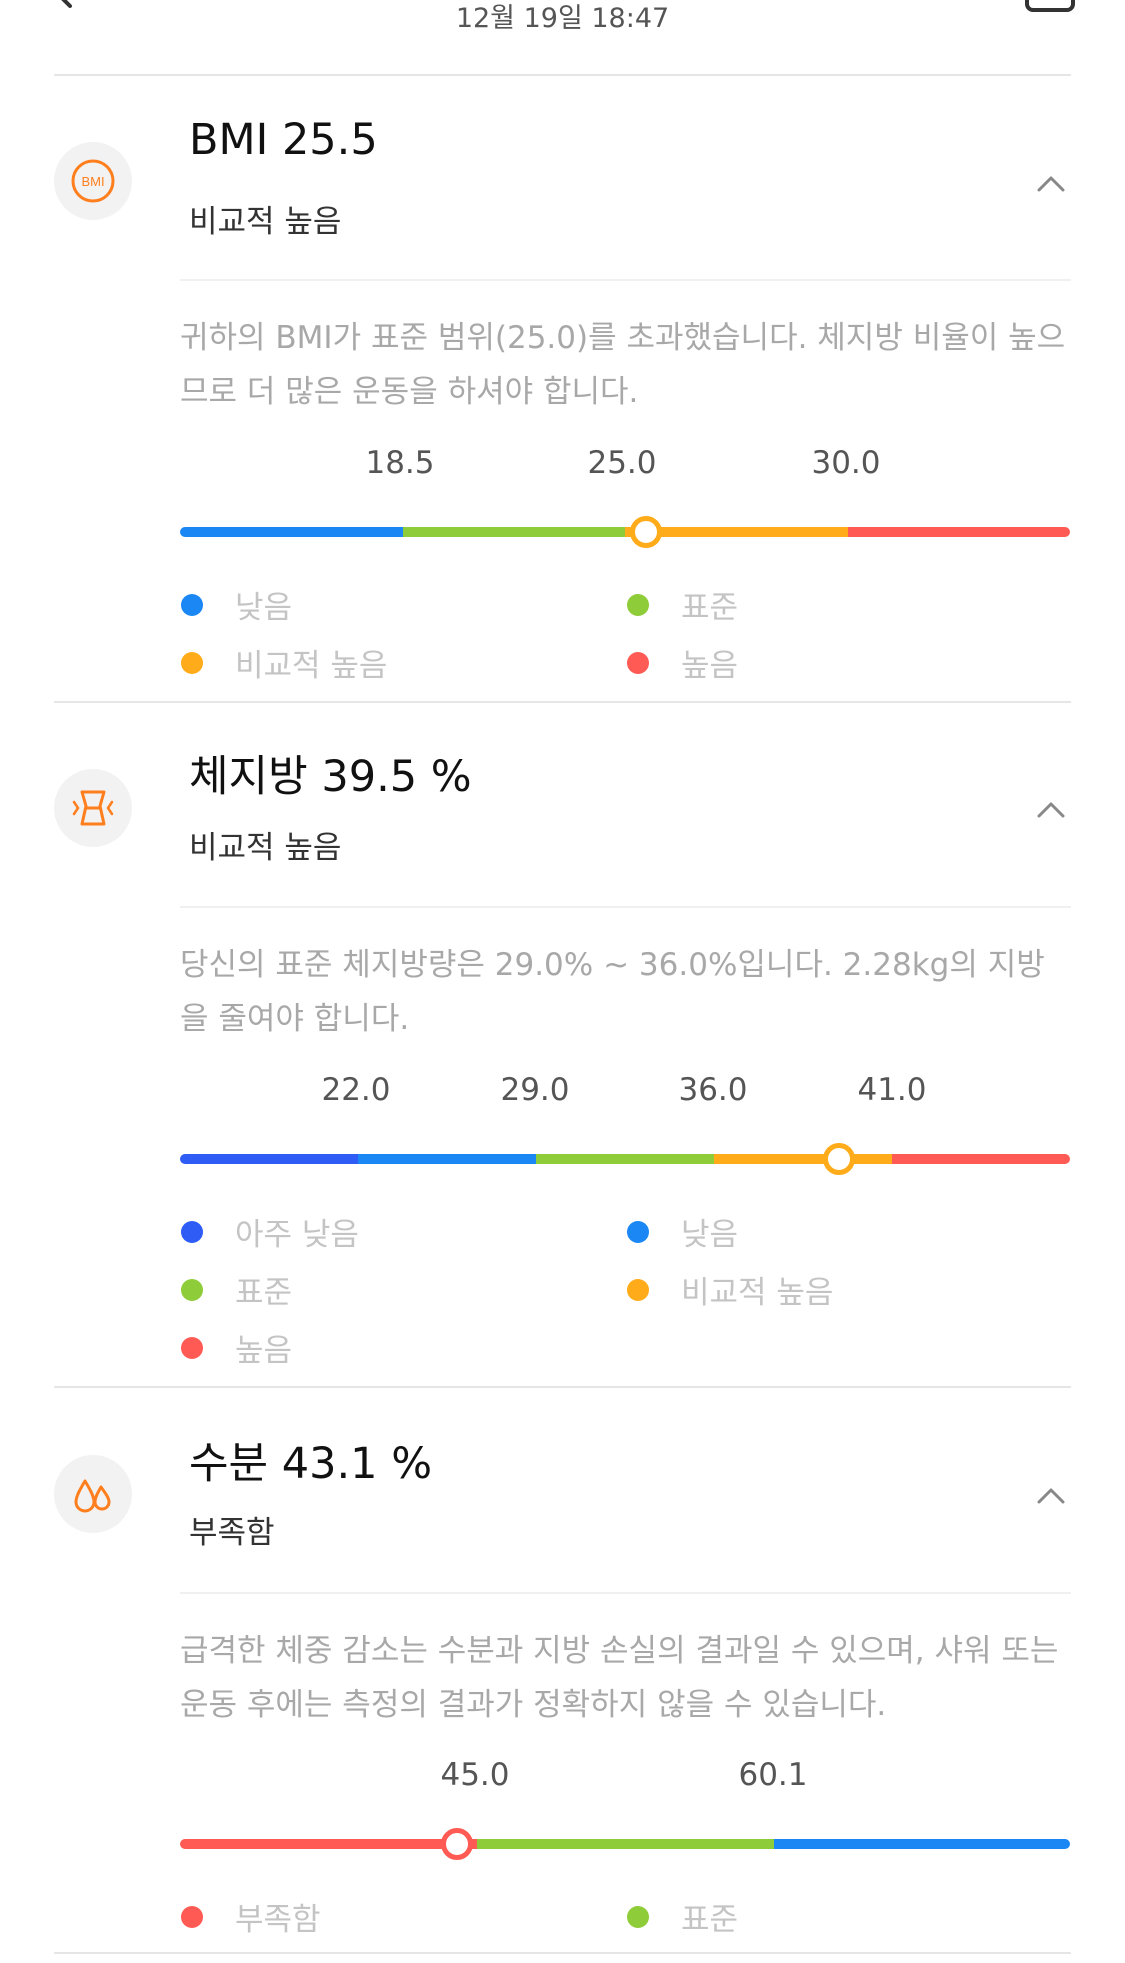  I want to click on legend-item: 부족함, so click(251, 1916).